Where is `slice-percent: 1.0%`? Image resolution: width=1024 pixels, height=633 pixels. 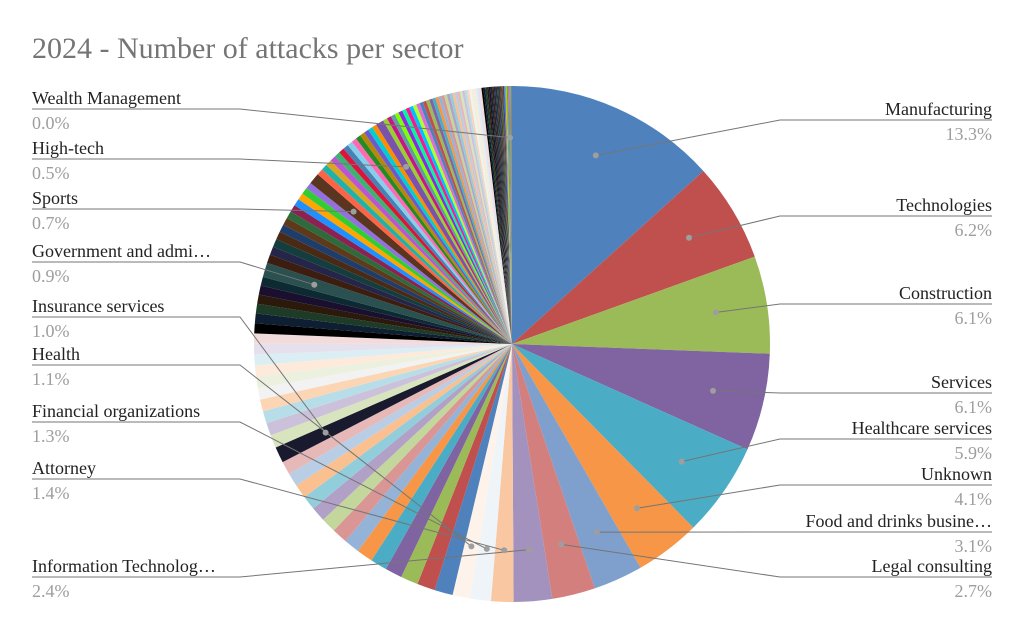 slice-percent: 1.0% is located at coordinates (51, 331).